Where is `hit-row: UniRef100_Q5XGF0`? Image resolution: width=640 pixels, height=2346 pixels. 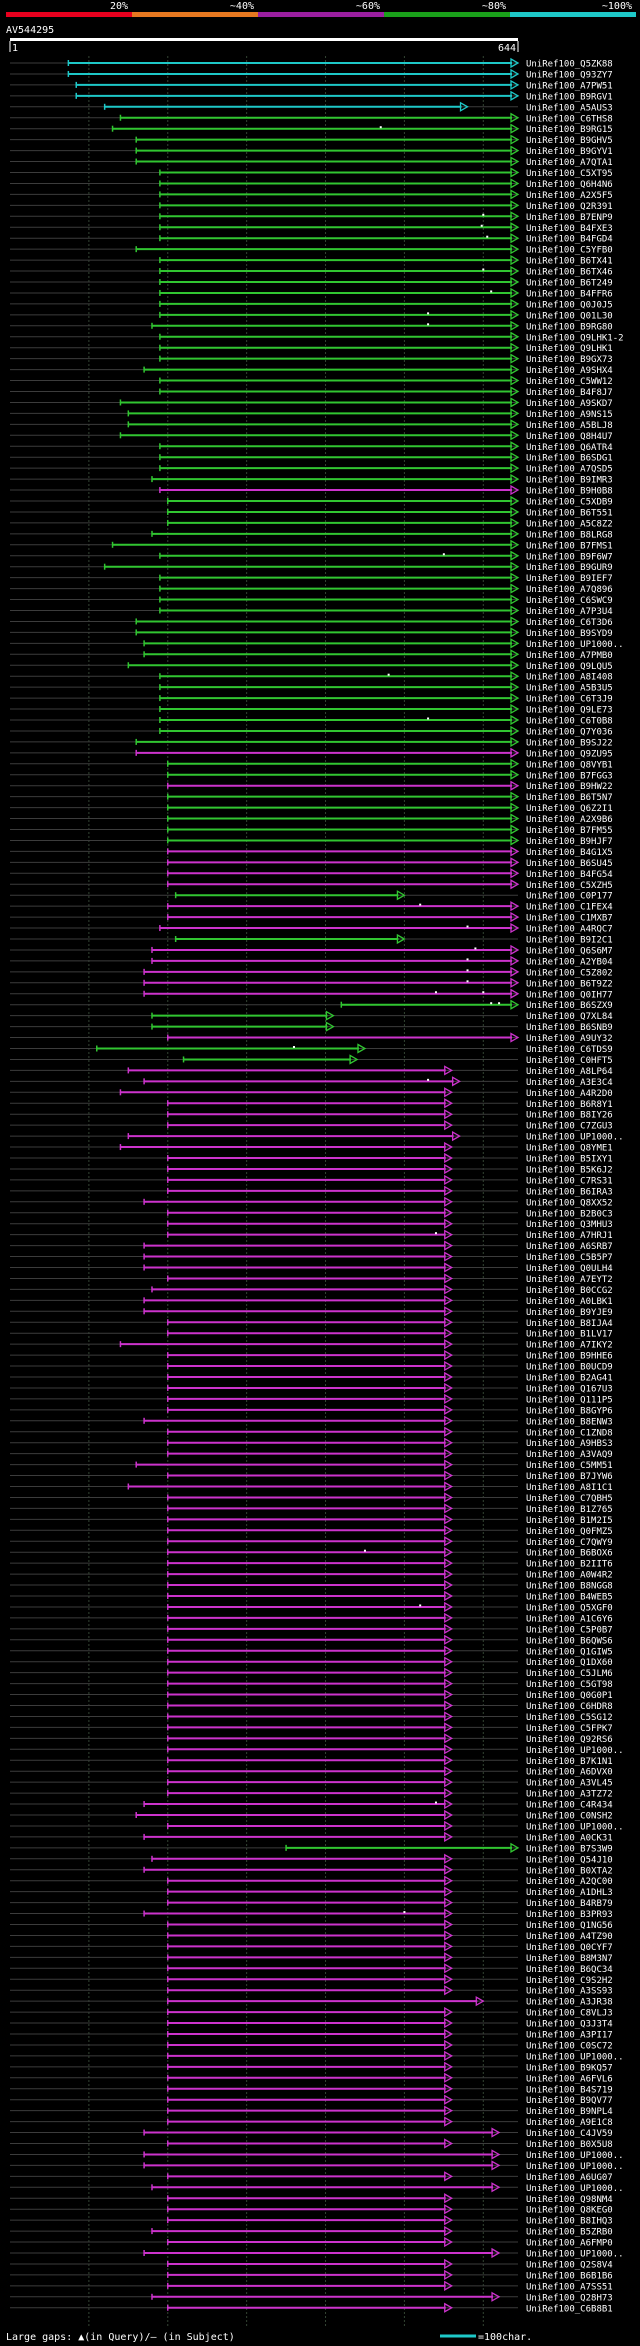 hit-row: UniRef100_Q5XGF0 is located at coordinates (311, 1607).